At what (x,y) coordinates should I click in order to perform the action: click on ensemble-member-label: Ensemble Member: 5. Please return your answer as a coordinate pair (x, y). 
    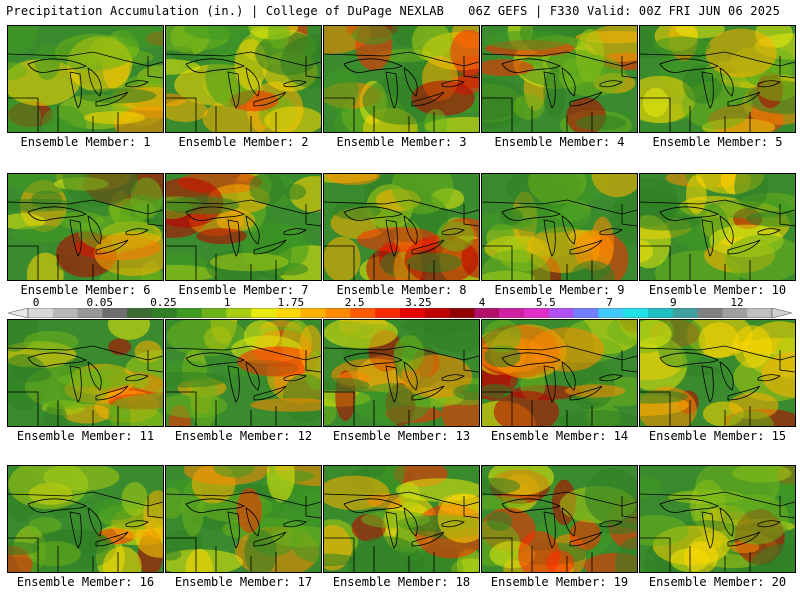
    Looking at the image, I should click on (717, 142).